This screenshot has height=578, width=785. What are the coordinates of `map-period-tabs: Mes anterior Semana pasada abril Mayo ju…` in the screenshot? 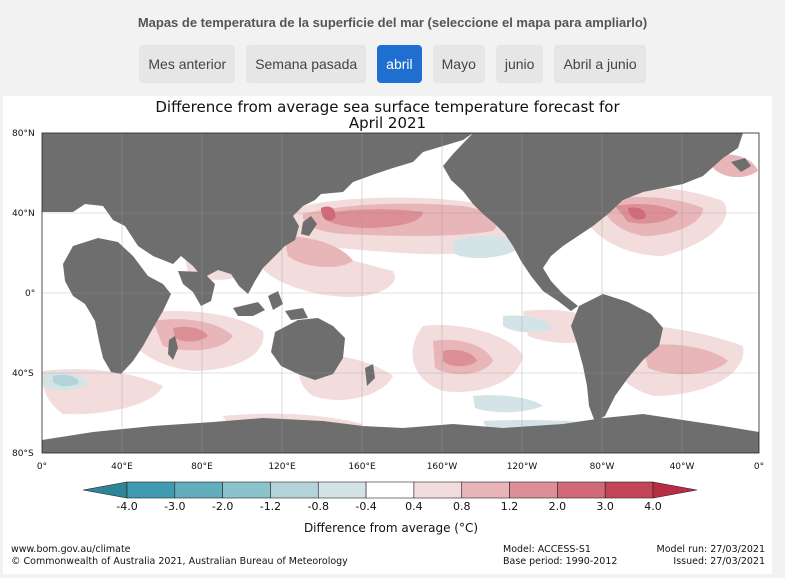 It's located at (392, 64).